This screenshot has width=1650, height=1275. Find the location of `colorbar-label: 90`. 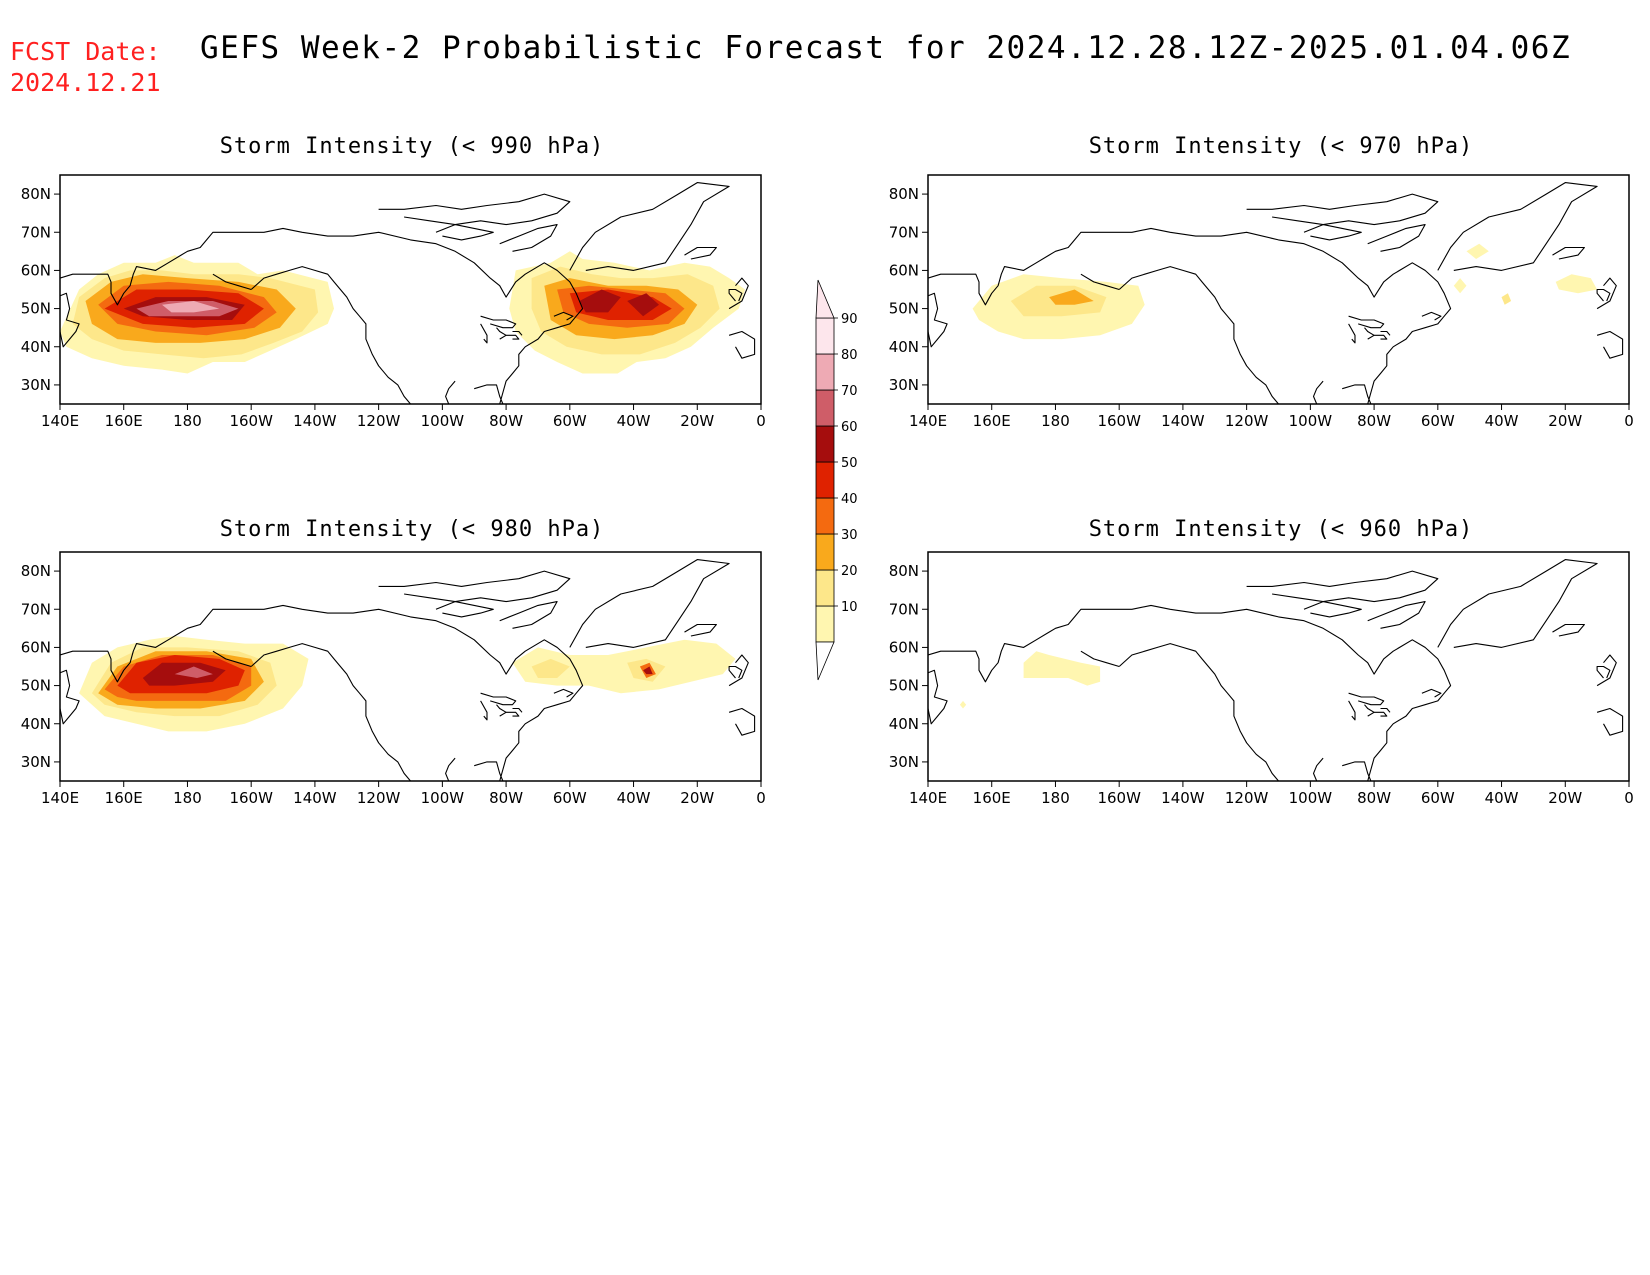

colorbar-label: 90 is located at coordinates (849, 319).